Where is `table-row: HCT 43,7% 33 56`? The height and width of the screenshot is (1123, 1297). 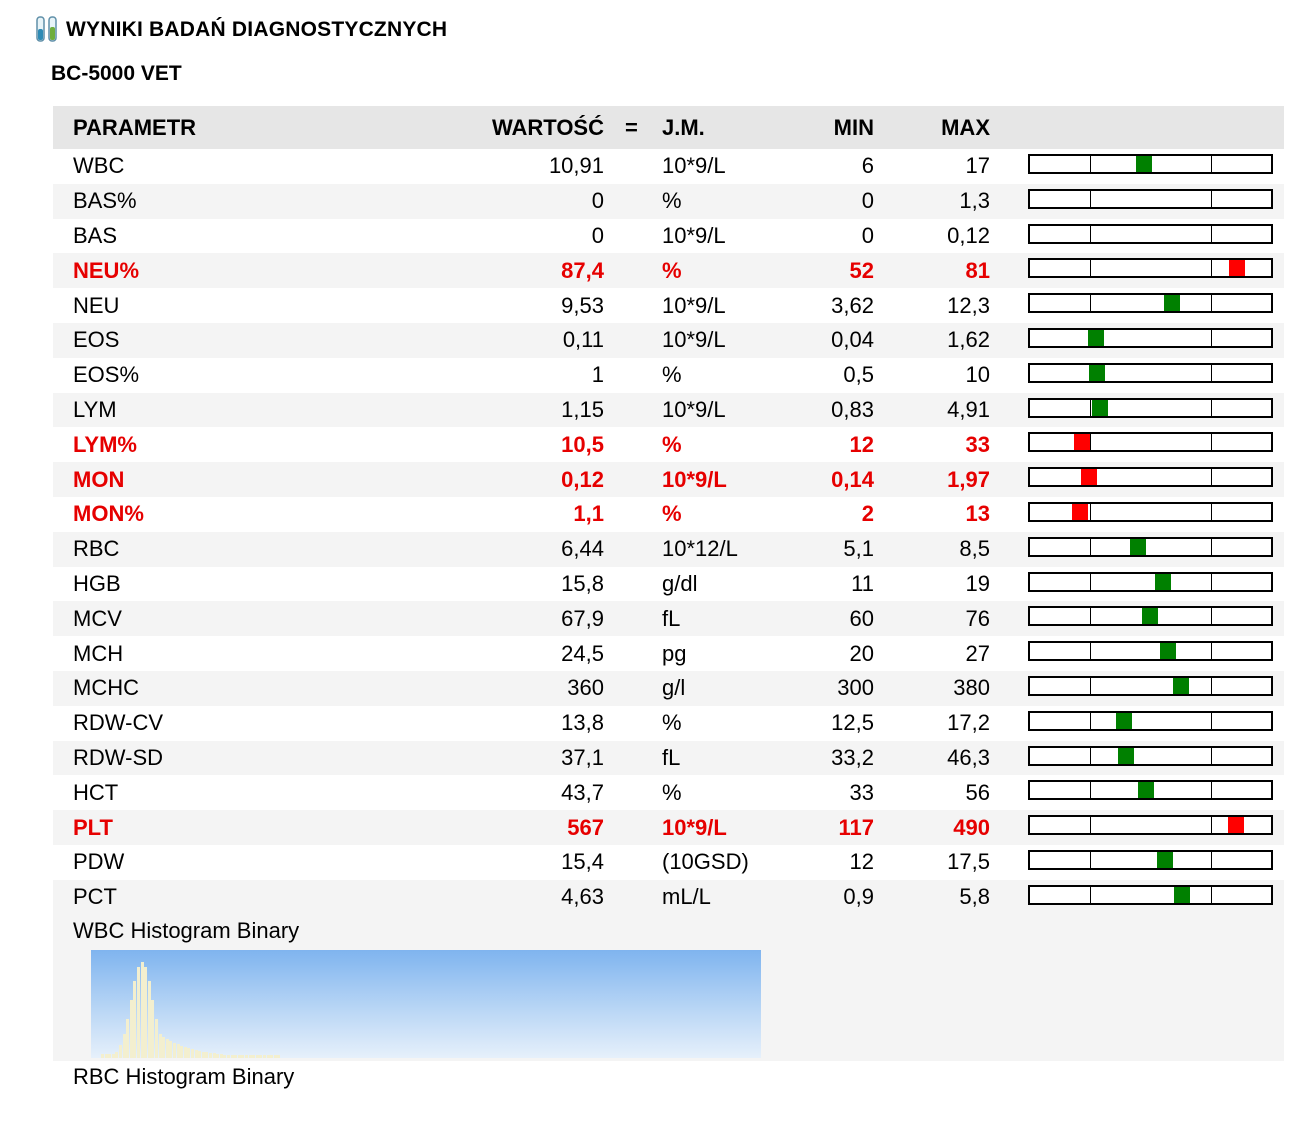 table-row: HCT 43,7% 33 56 is located at coordinates (668, 792).